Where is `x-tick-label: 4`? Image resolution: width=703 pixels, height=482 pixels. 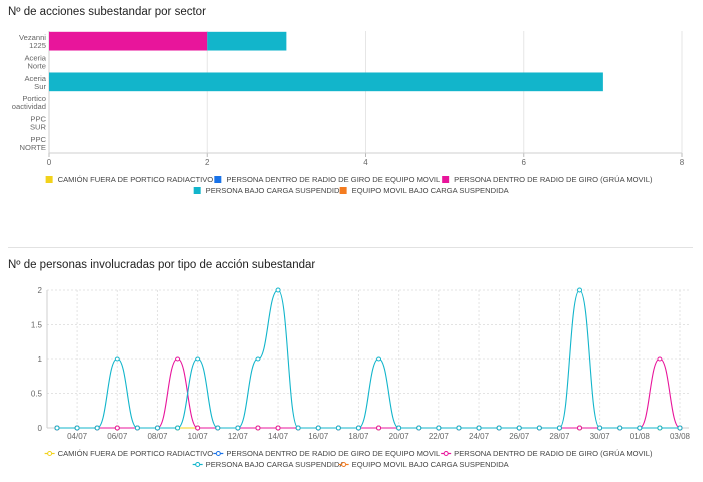 x-tick-label: 4 is located at coordinates (365, 162).